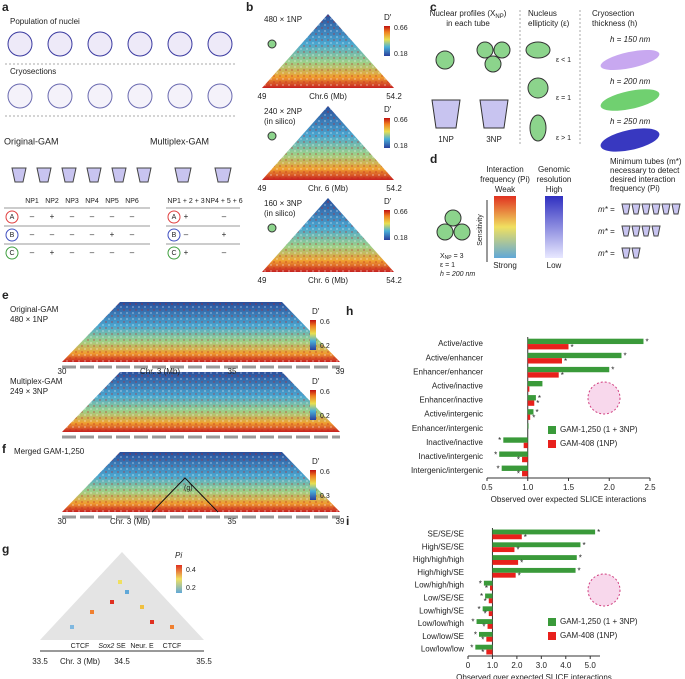 This screenshot has width=685, height=679. What do you see at coordinates (121, 175) in the screenshot?
I see `tubes` at bounding box center [121, 175].